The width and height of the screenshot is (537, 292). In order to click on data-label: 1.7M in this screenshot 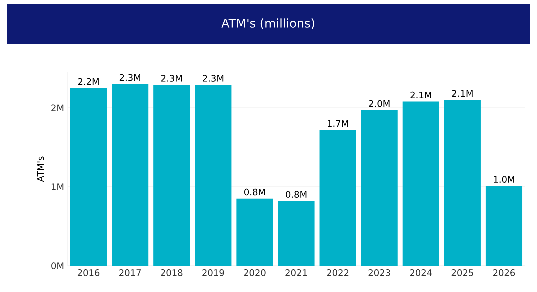, I will do `click(338, 123)`.